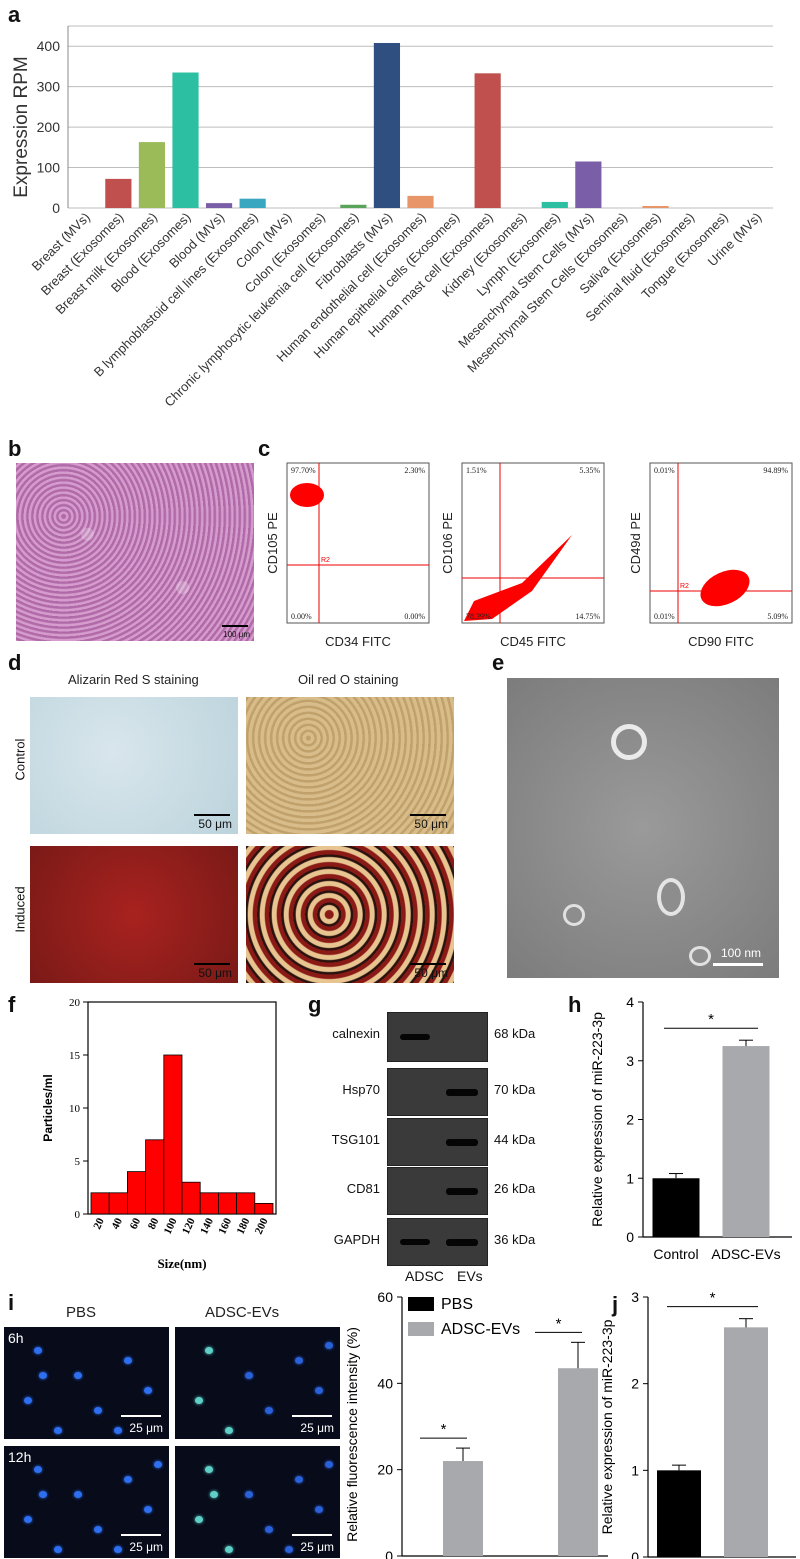 This screenshot has height=1559, width=800. I want to click on molecular-weight-label: 44 kDa, so click(515, 1139).